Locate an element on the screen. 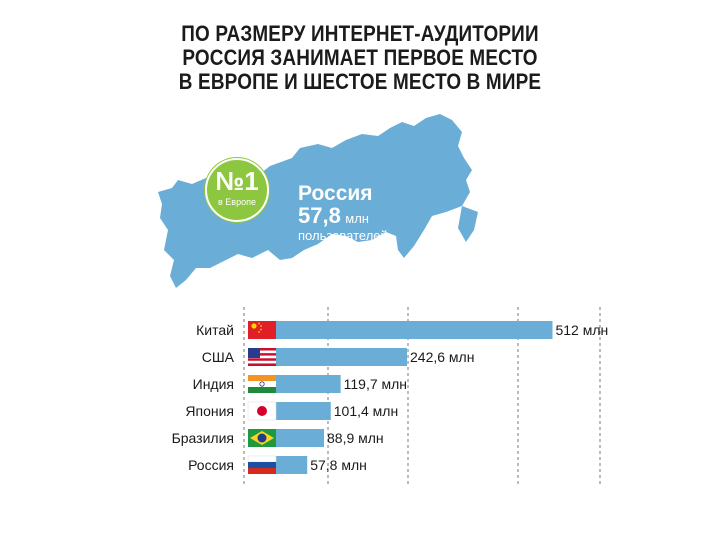  title-line-3: В ЕВРОПЕ И ШЕСТОЕ МЕСТО В МИРЕ is located at coordinates (360, 81).